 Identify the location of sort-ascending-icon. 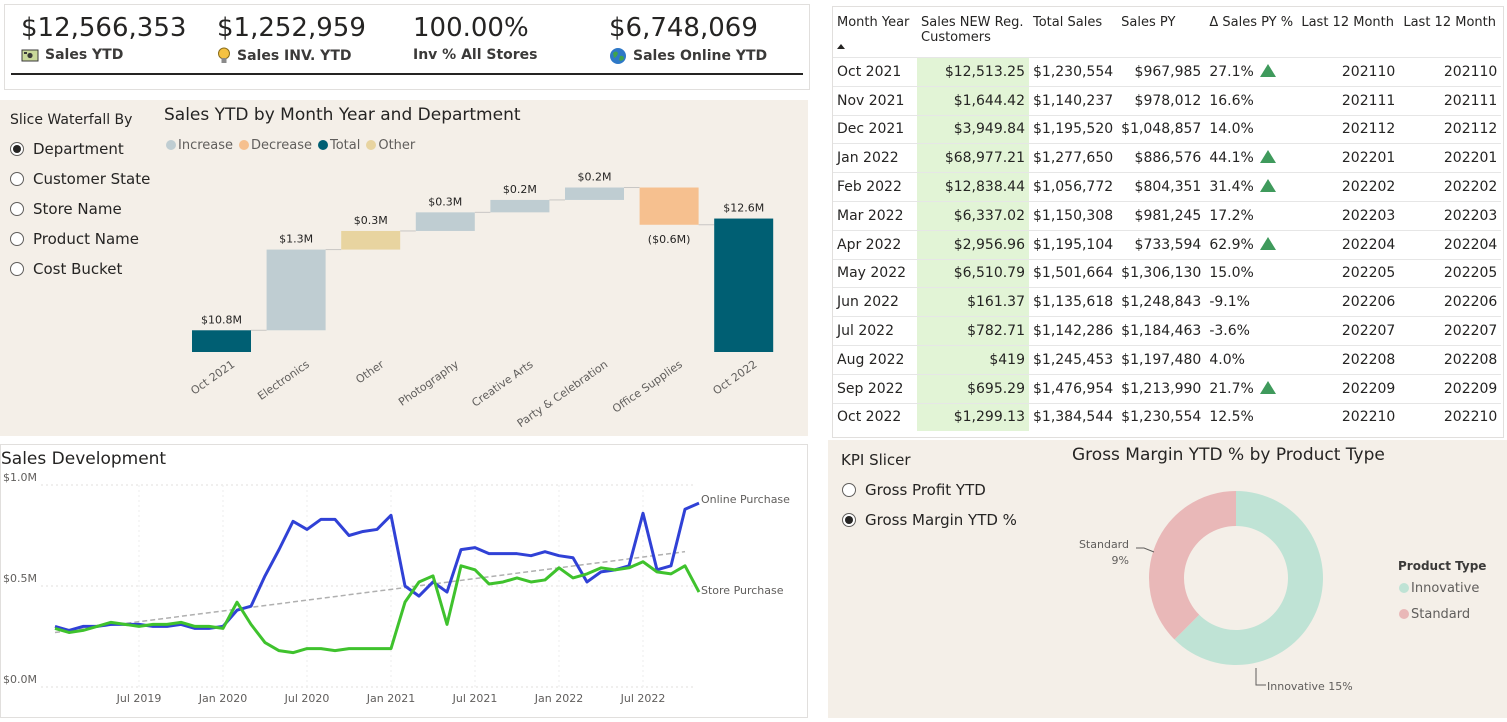
(841, 46).